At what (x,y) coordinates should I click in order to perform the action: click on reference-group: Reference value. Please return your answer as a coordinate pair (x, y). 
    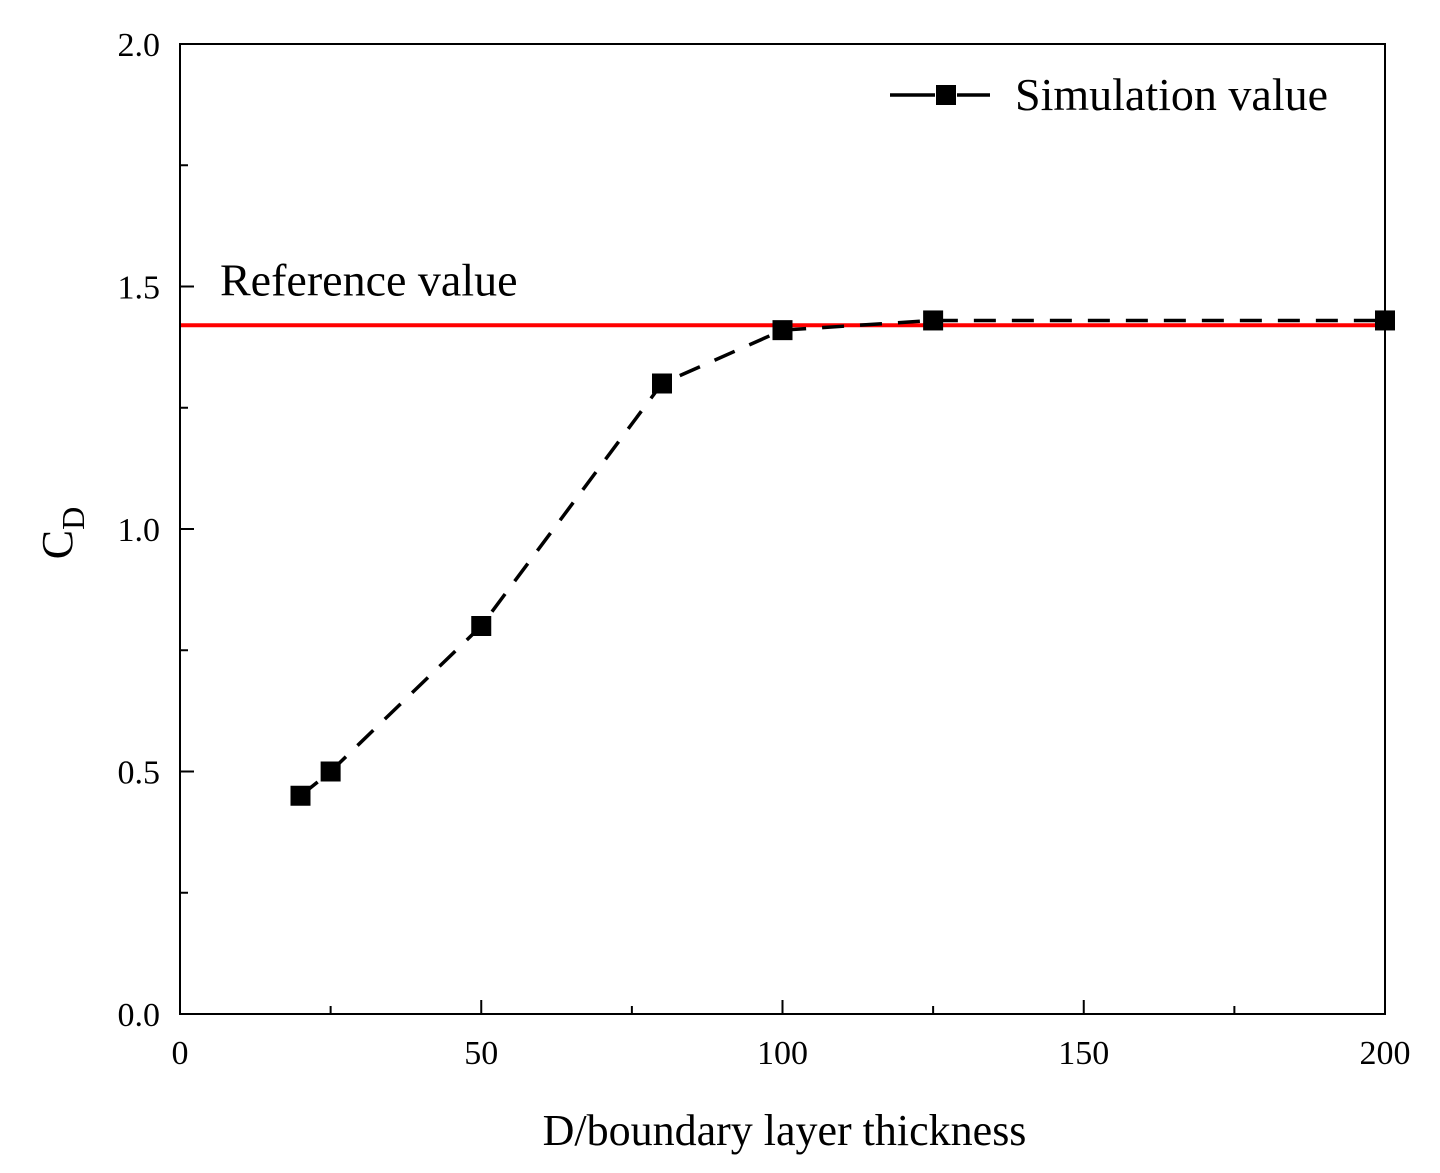
    Looking at the image, I should click on (782, 291).